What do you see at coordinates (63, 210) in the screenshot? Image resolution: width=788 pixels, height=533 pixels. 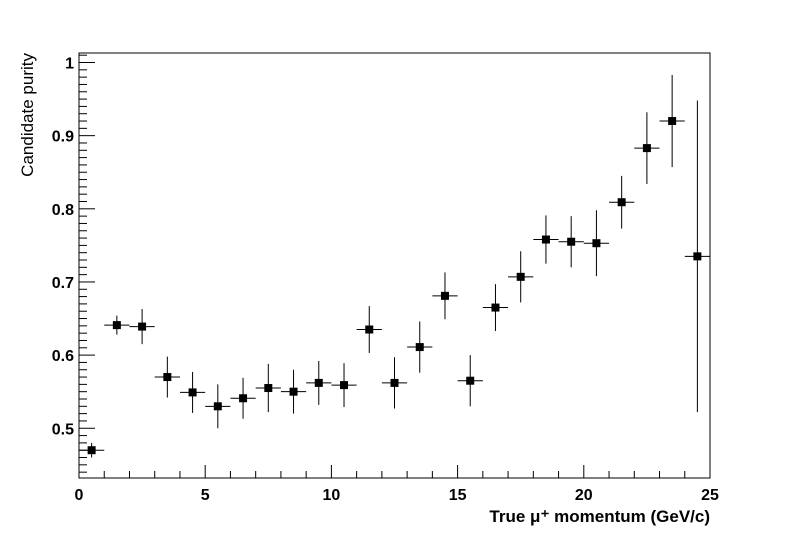 I see `y-tick-label: 0.8` at bounding box center [63, 210].